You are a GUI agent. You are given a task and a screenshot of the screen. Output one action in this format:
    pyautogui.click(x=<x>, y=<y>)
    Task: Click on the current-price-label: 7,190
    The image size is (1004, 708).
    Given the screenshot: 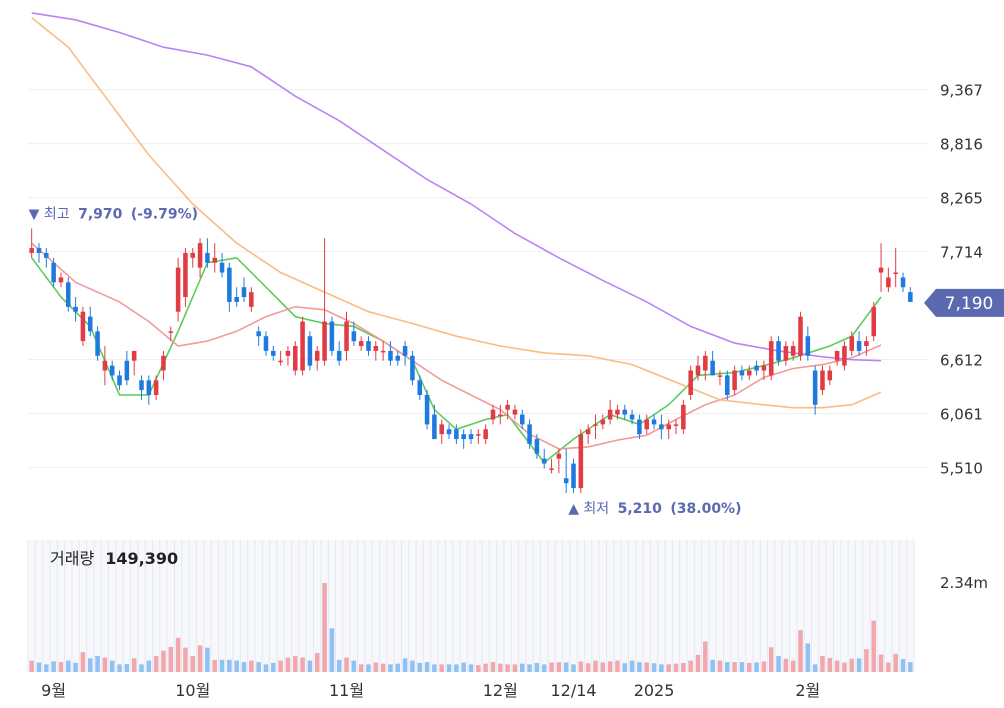 What is the action you would take?
    pyautogui.click(x=969, y=304)
    